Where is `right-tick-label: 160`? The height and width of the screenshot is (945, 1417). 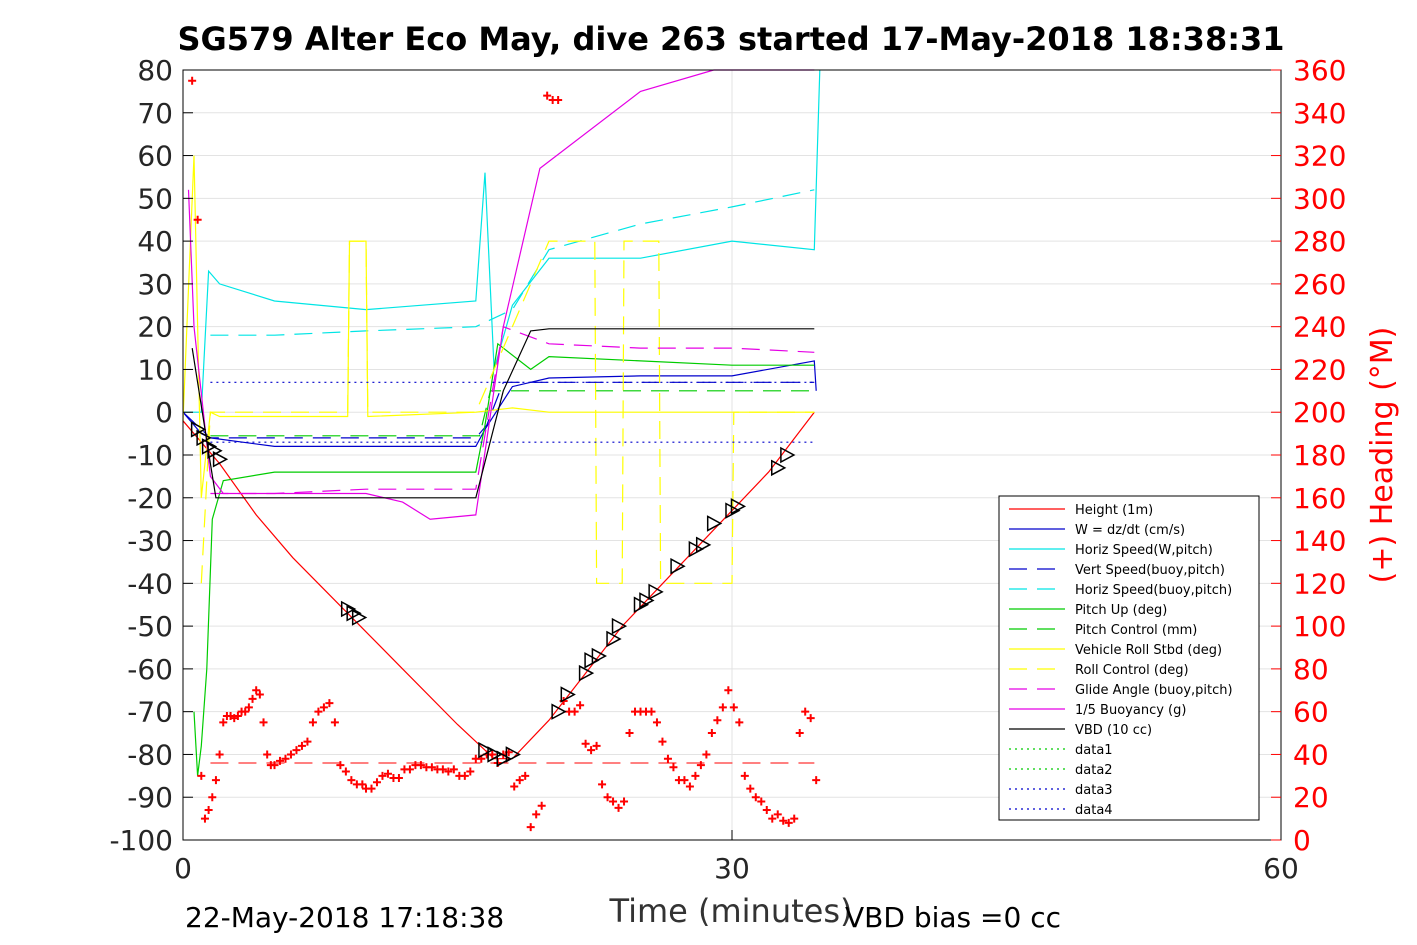
right-tick-label: 160 is located at coordinates (1319, 498).